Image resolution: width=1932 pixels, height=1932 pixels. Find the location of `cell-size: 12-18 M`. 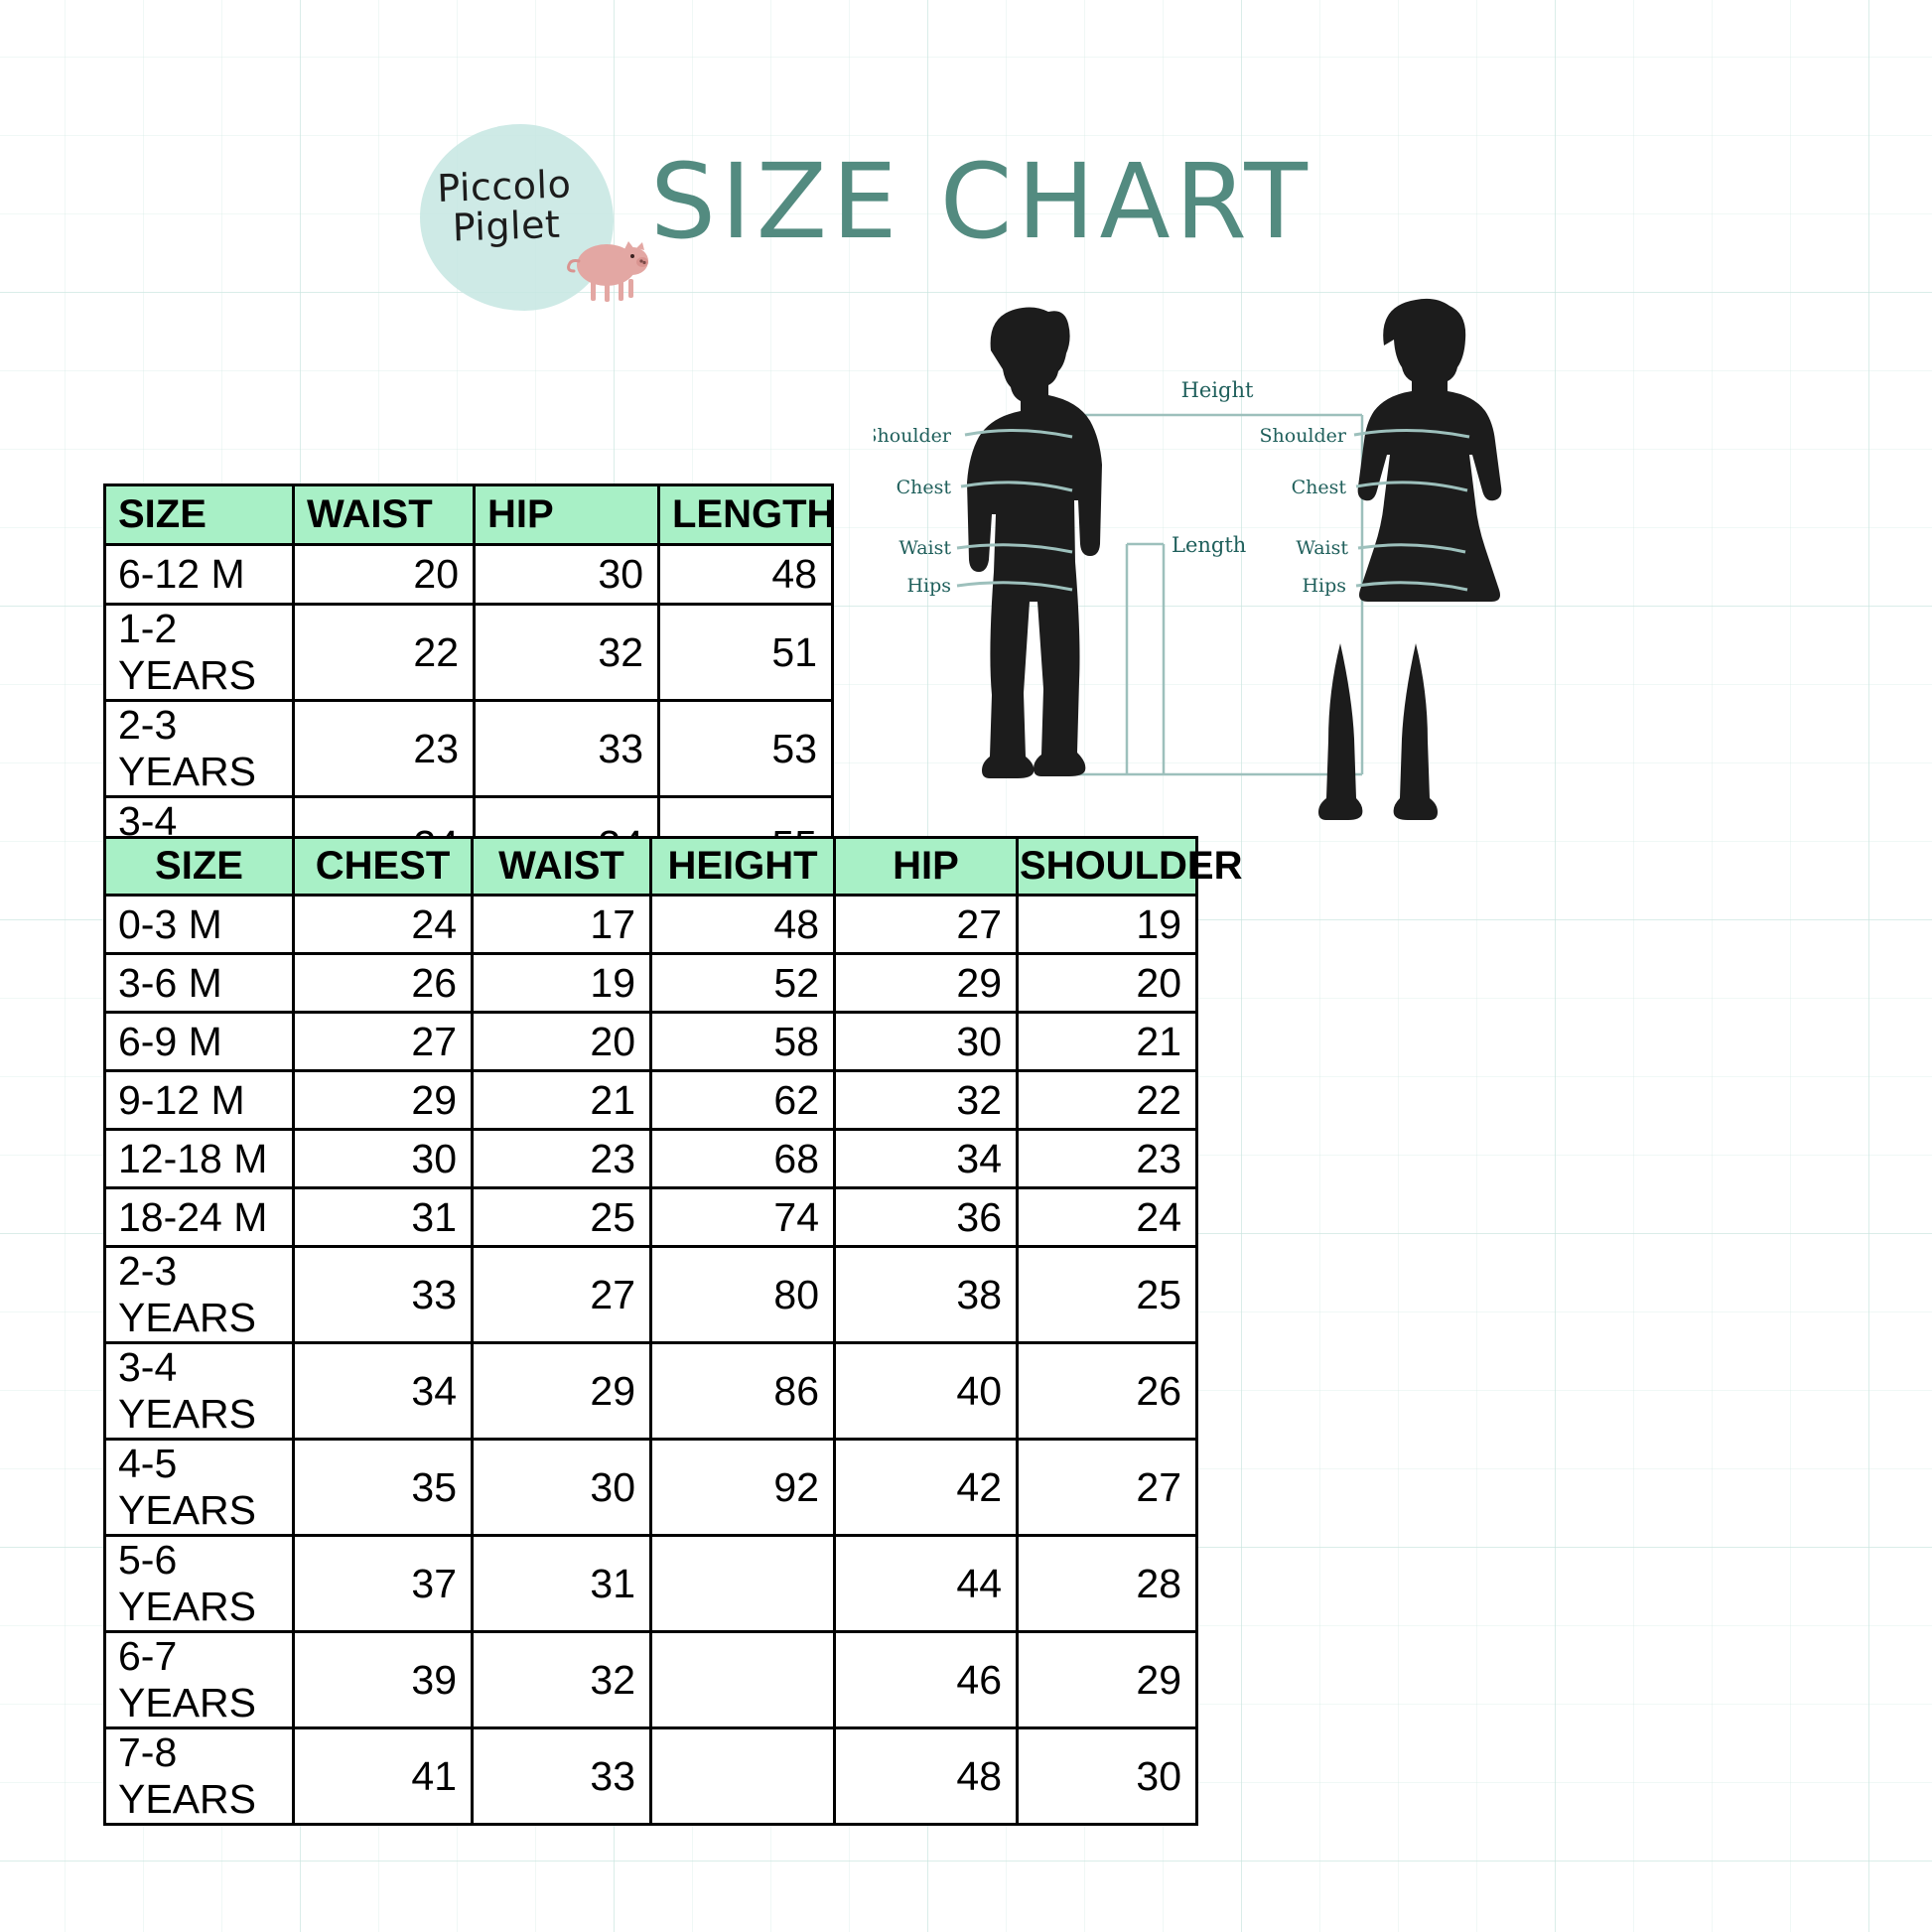

cell-size: 12-18 M is located at coordinates (199, 1159).